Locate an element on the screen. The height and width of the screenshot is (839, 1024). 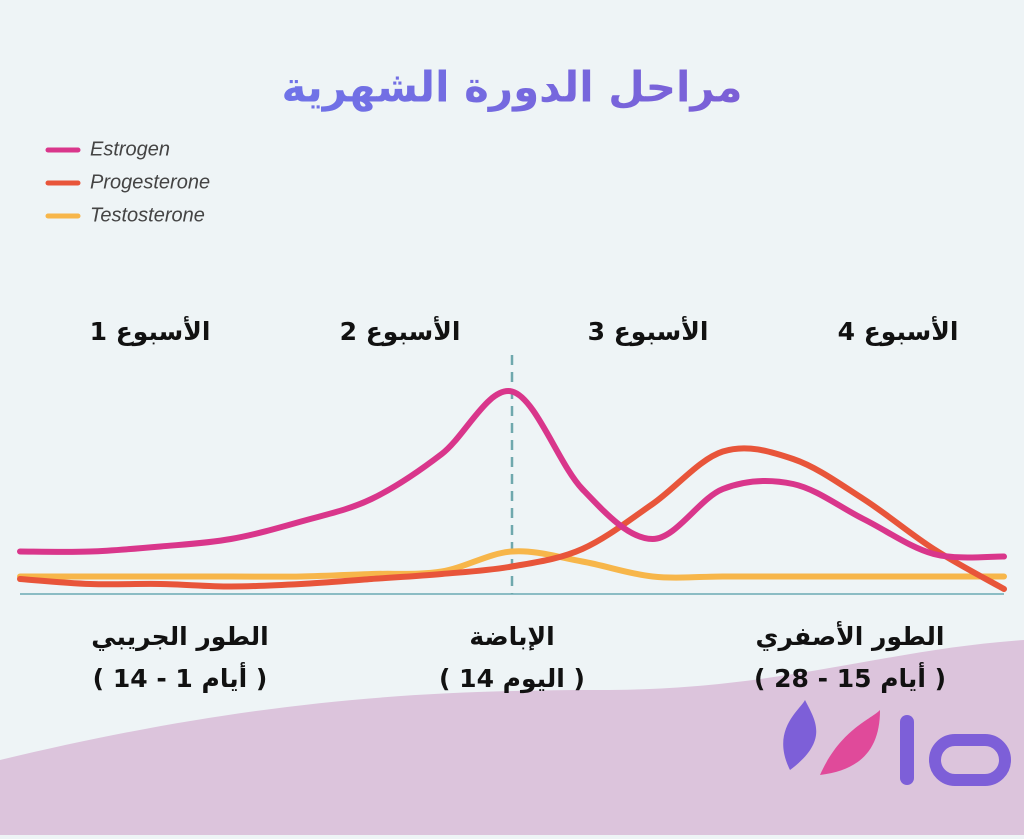
week-label: الأسبوع 3 is located at coordinates (648, 331).